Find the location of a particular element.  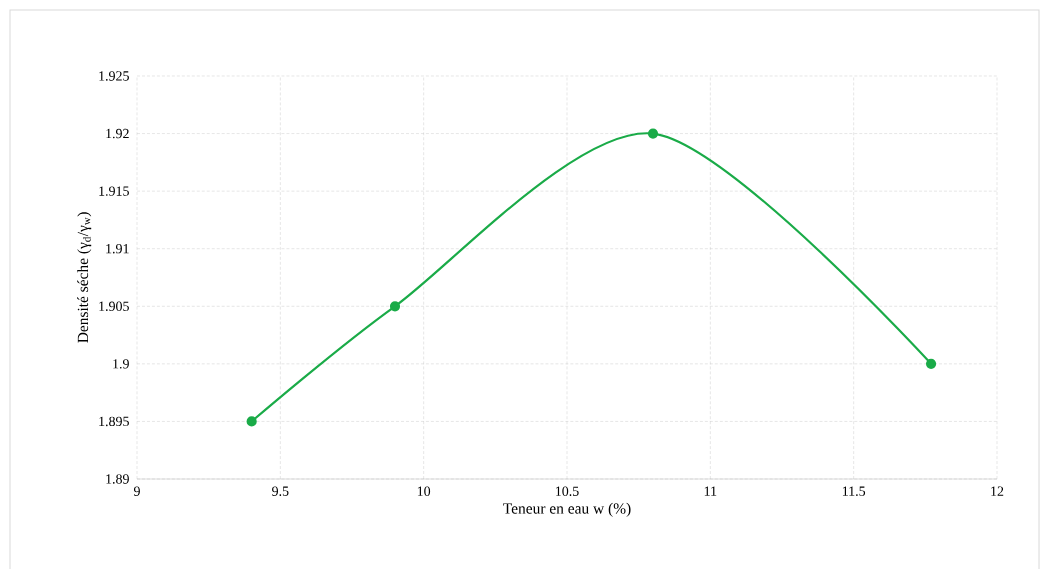

x-tick-label: 11 is located at coordinates (710, 491).